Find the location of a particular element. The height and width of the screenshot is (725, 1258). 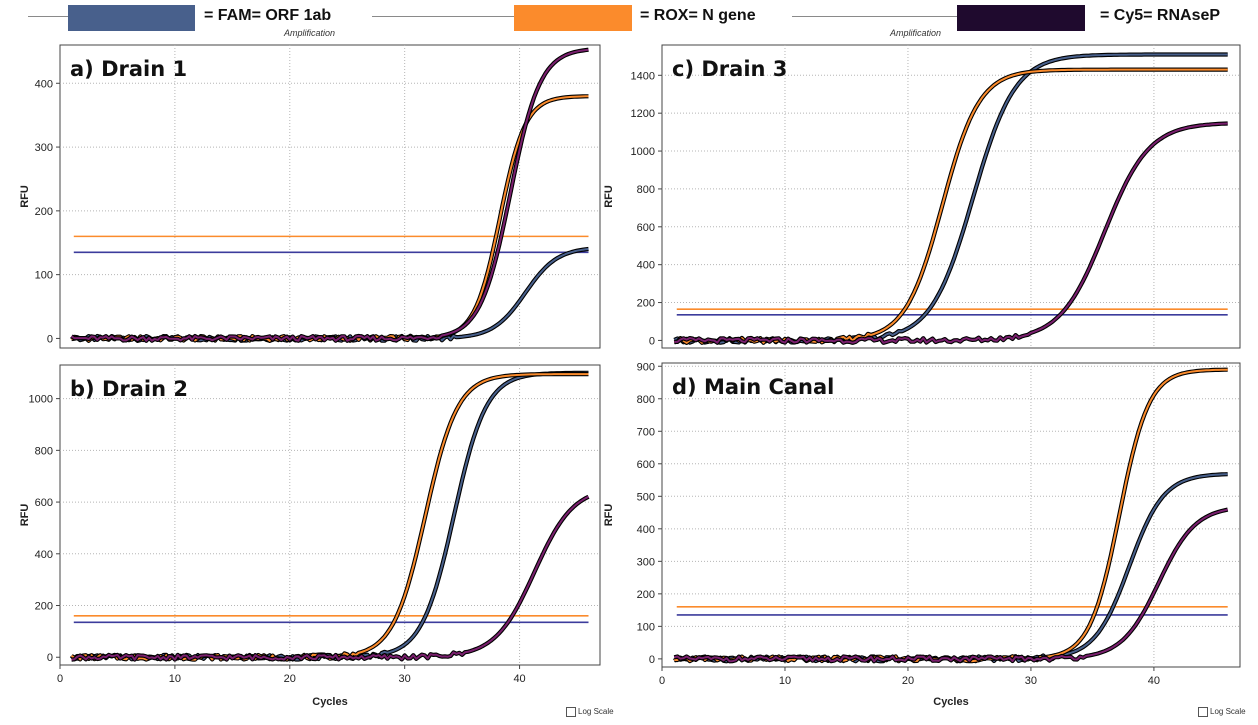

legend-swatch-cy5 is located at coordinates (1021, 18).